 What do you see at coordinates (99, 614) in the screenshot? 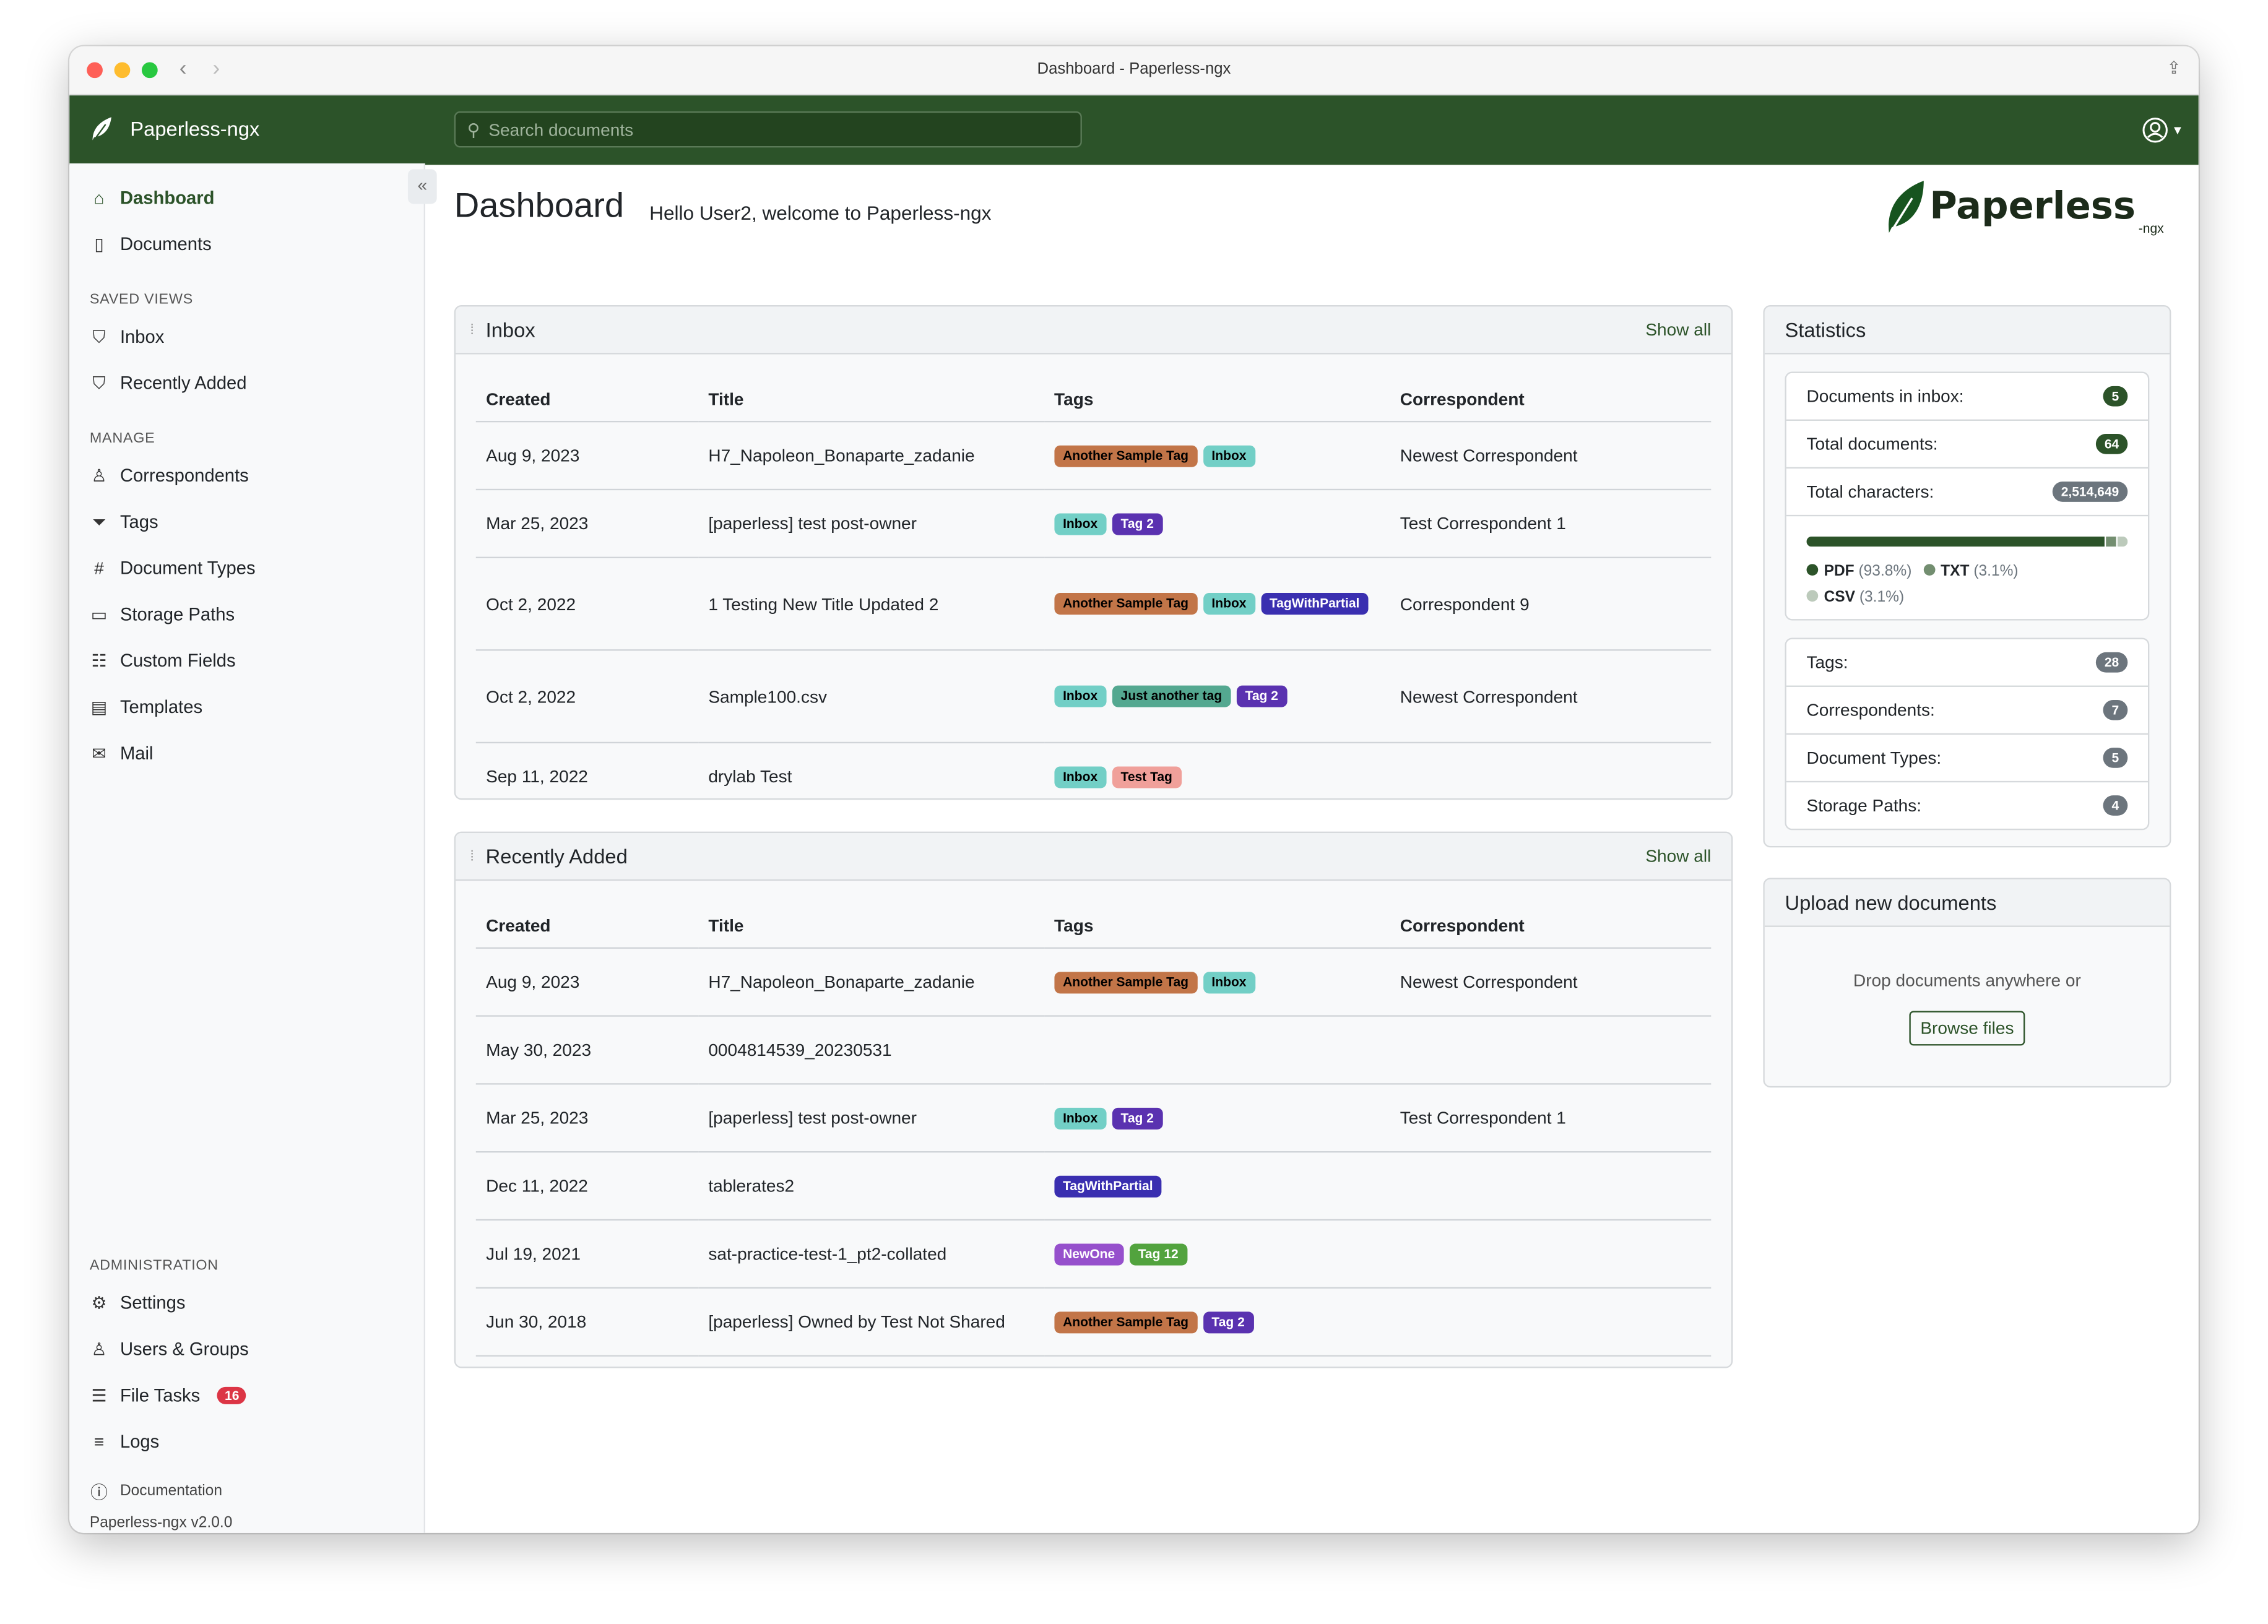
I see `folder-icon: ▭` at bounding box center [99, 614].